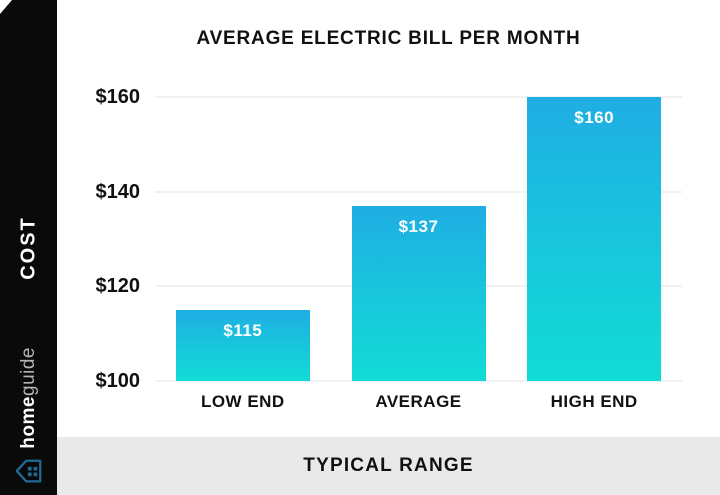 This screenshot has height=495, width=720. I want to click on bar: $115, so click(242, 345).